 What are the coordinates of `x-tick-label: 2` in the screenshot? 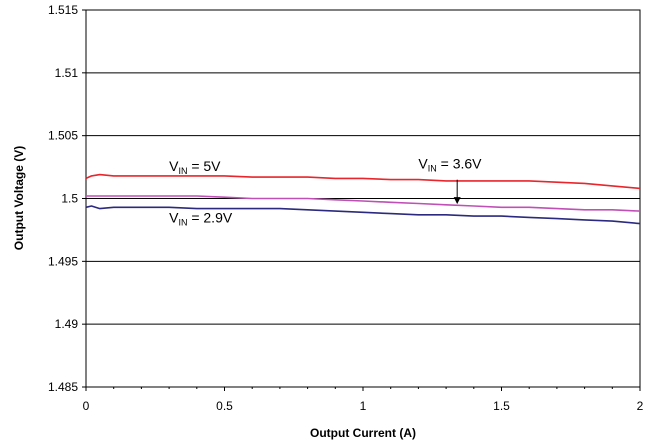 It's located at (640, 406).